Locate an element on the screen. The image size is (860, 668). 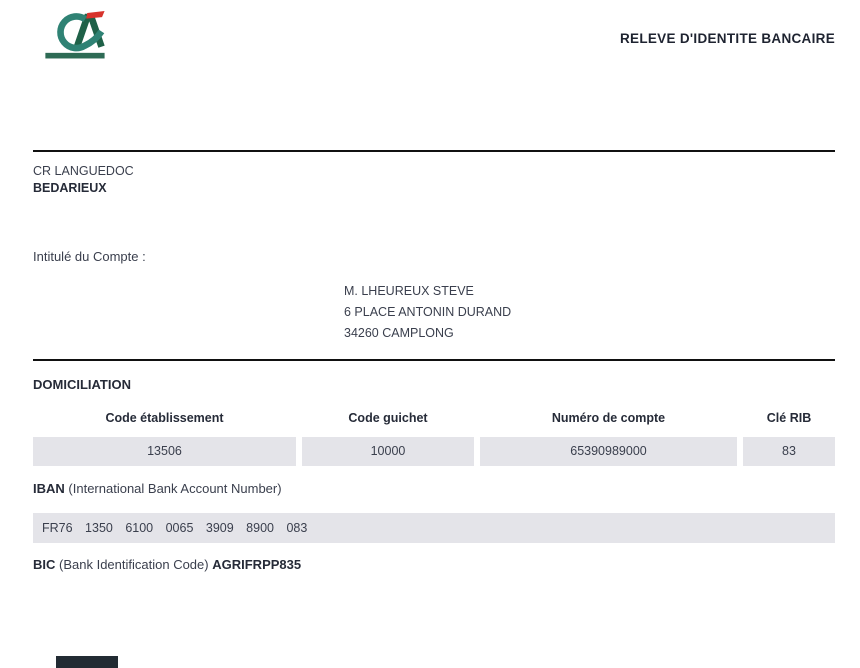
iban-label-line: IBAN (International Bank Account Number) is located at coordinates (157, 488).